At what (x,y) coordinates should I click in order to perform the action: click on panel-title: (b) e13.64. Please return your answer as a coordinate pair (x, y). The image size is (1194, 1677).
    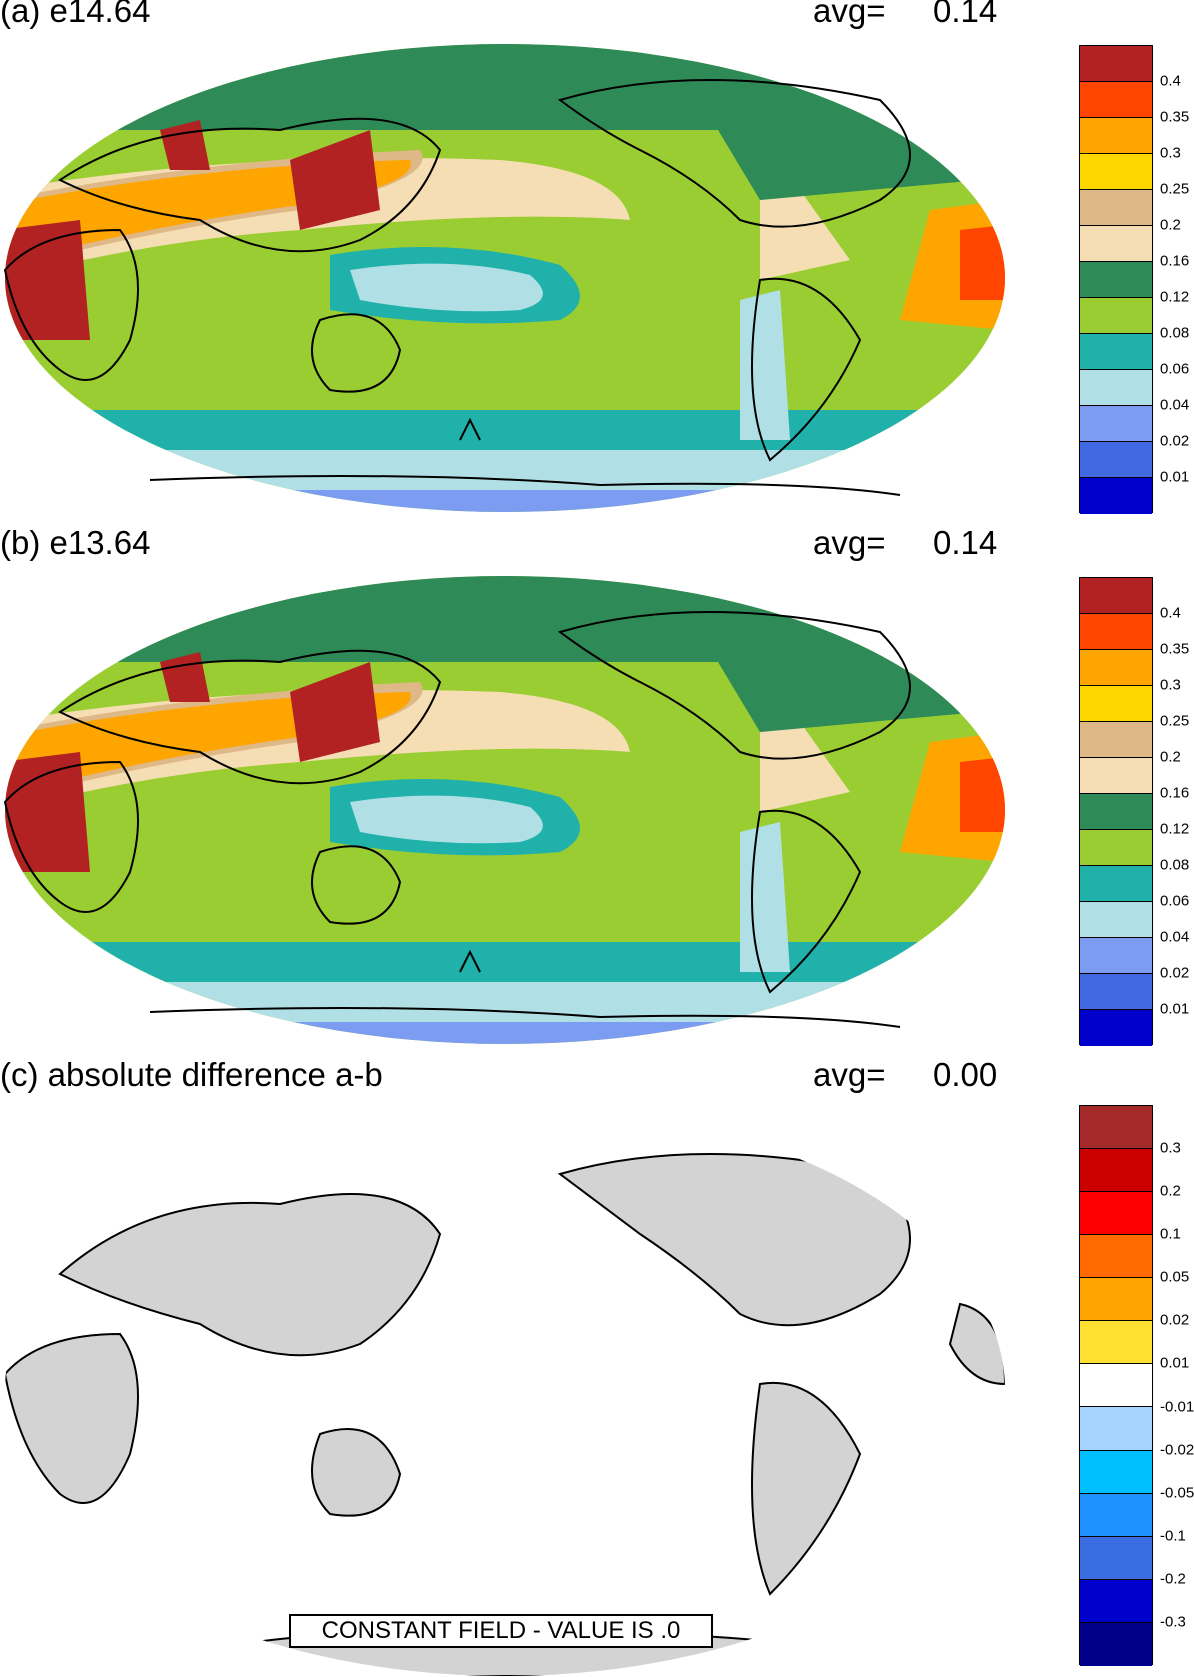
    Looking at the image, I should click on (75, 542).